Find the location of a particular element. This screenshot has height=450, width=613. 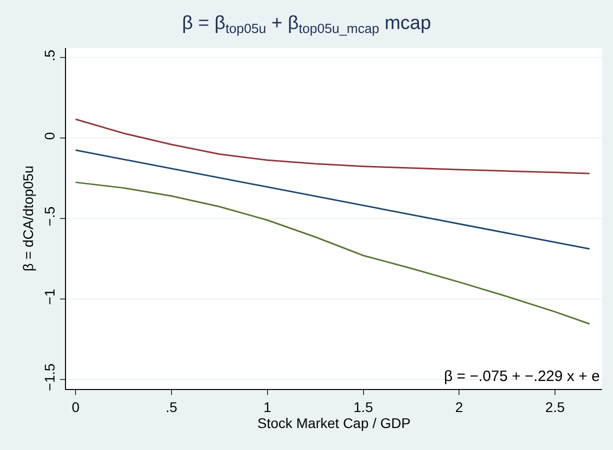

y-tick-label: −.5 is located at coordinates (49, 216).